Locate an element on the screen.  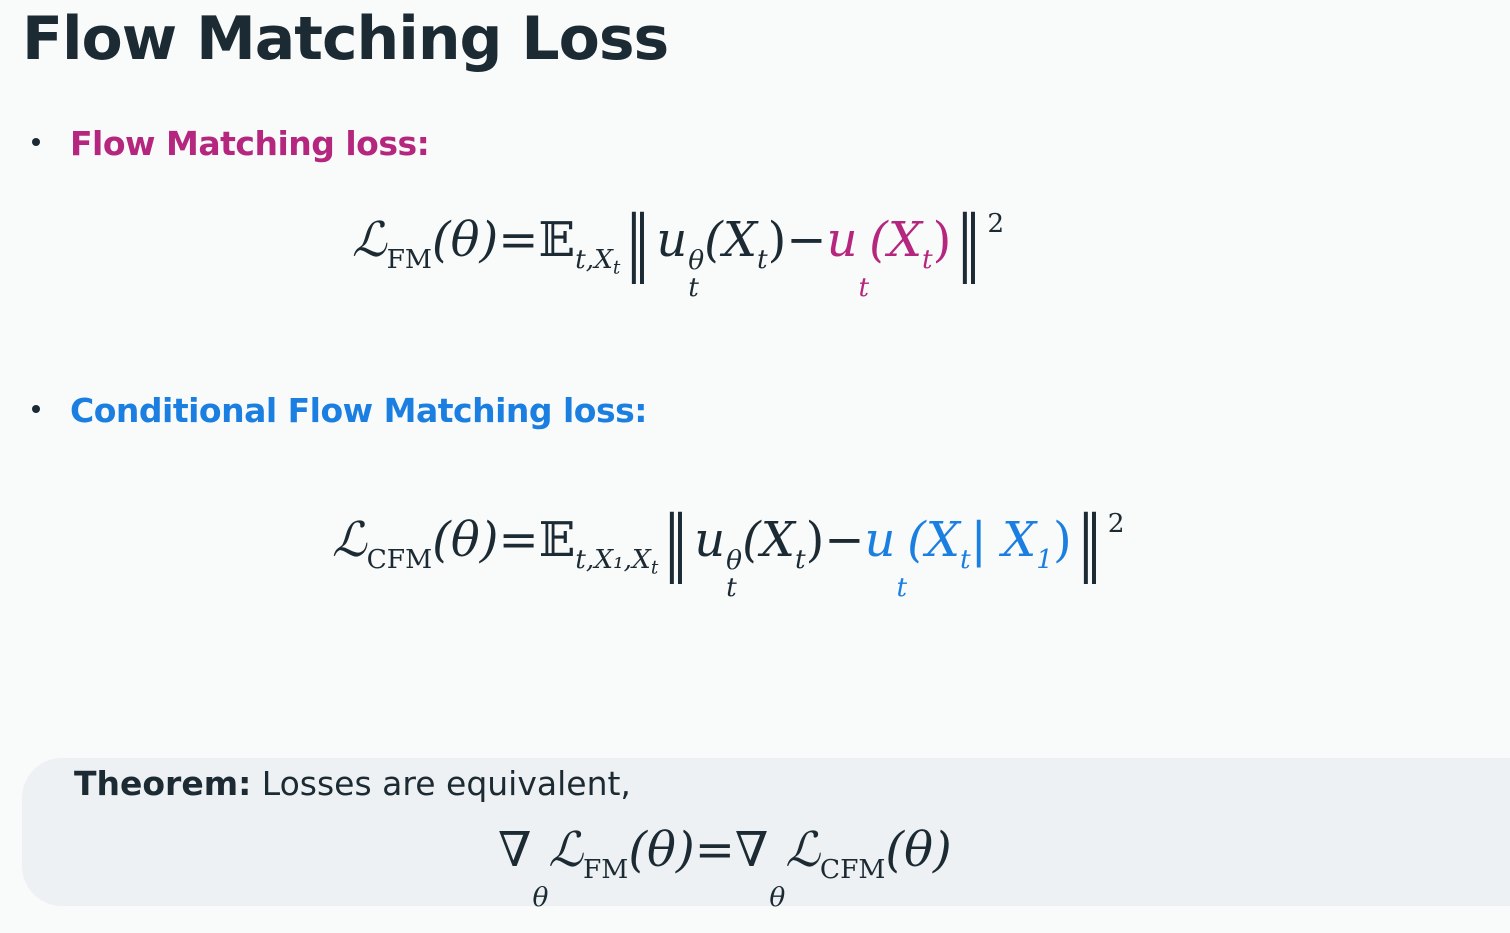
formula-token: 1 is located at coordinates (1044, 543).